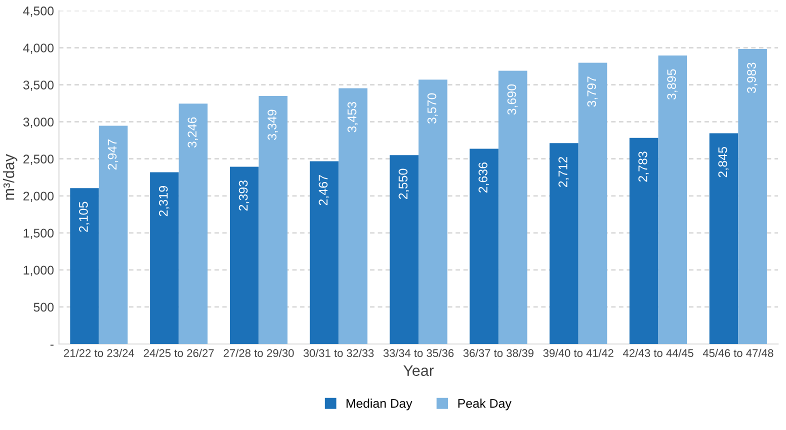 Image resolution: width=786 pixels, height=430 pixels. Describe the element at coordinates (10, 177) in the screenshot. I see `y-axis-title: m³/day` at that location.